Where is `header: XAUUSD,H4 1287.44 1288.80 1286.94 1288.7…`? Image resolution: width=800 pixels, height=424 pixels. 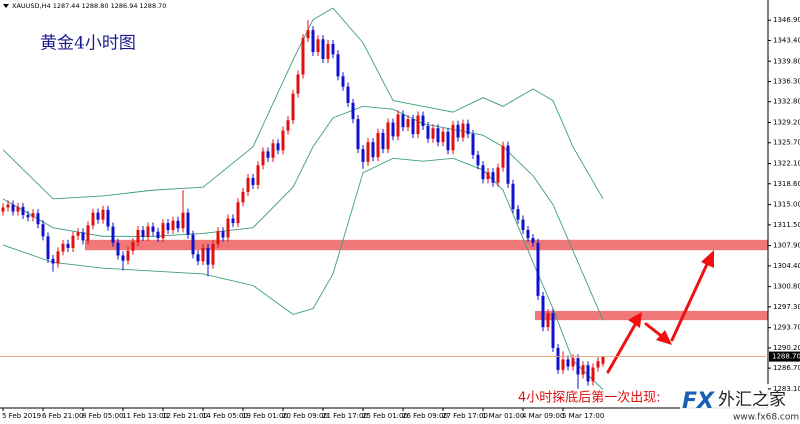 header: XAUUSD,H4 1287.44 1288.80 1286.94 1288.7… is located at coordinates (89, 6).